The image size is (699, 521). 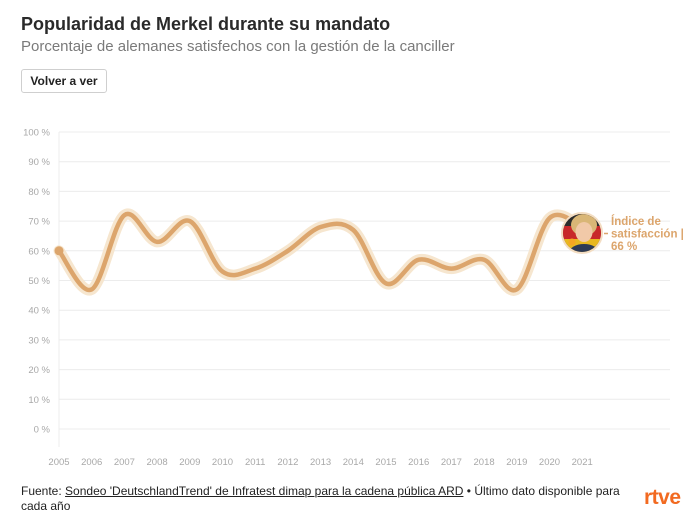 I want to click on satisfaction-line, so click(x=320, y=252).